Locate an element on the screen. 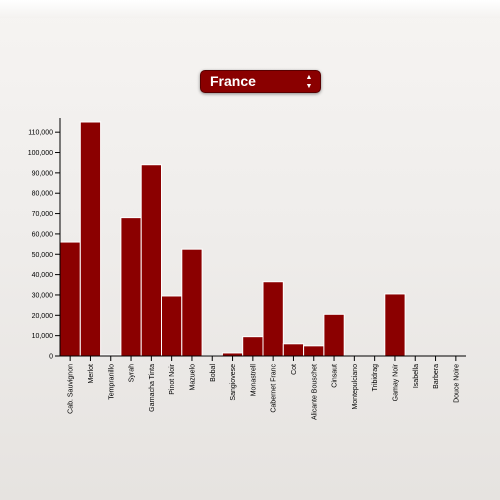 The image size is (500, 500). y-tick-label: 10,000 is located at coordinates (43, 336).